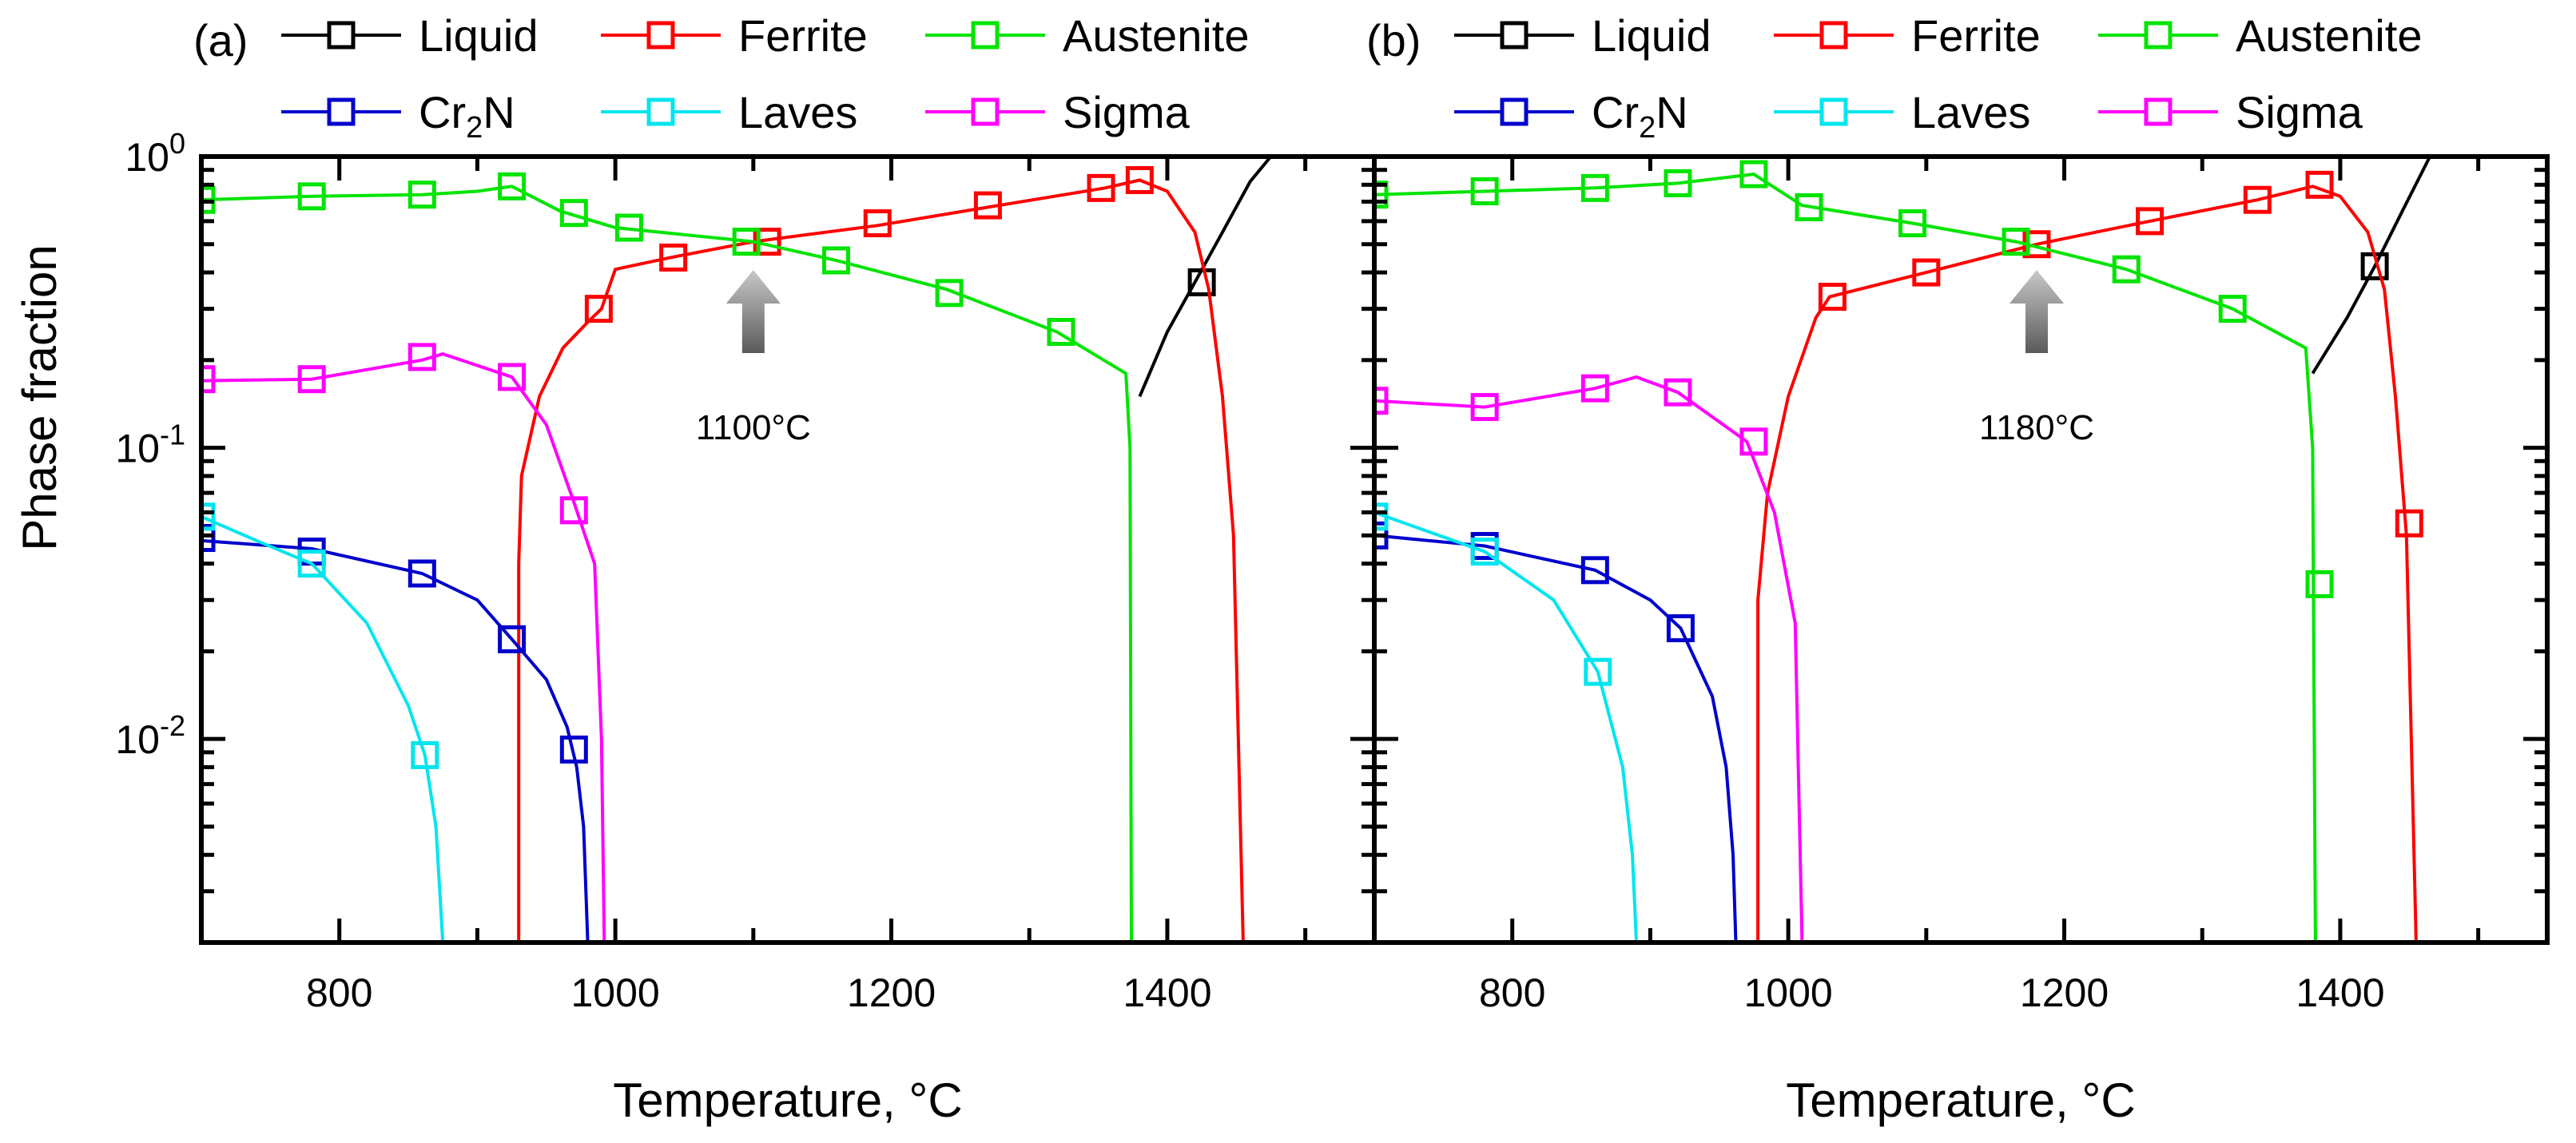 The height and width of the screenshot is (1143, 2576). Describe the element at coordinates (729, 112) in the screenshot. I see `legend-item-laves: Laves` at that location.